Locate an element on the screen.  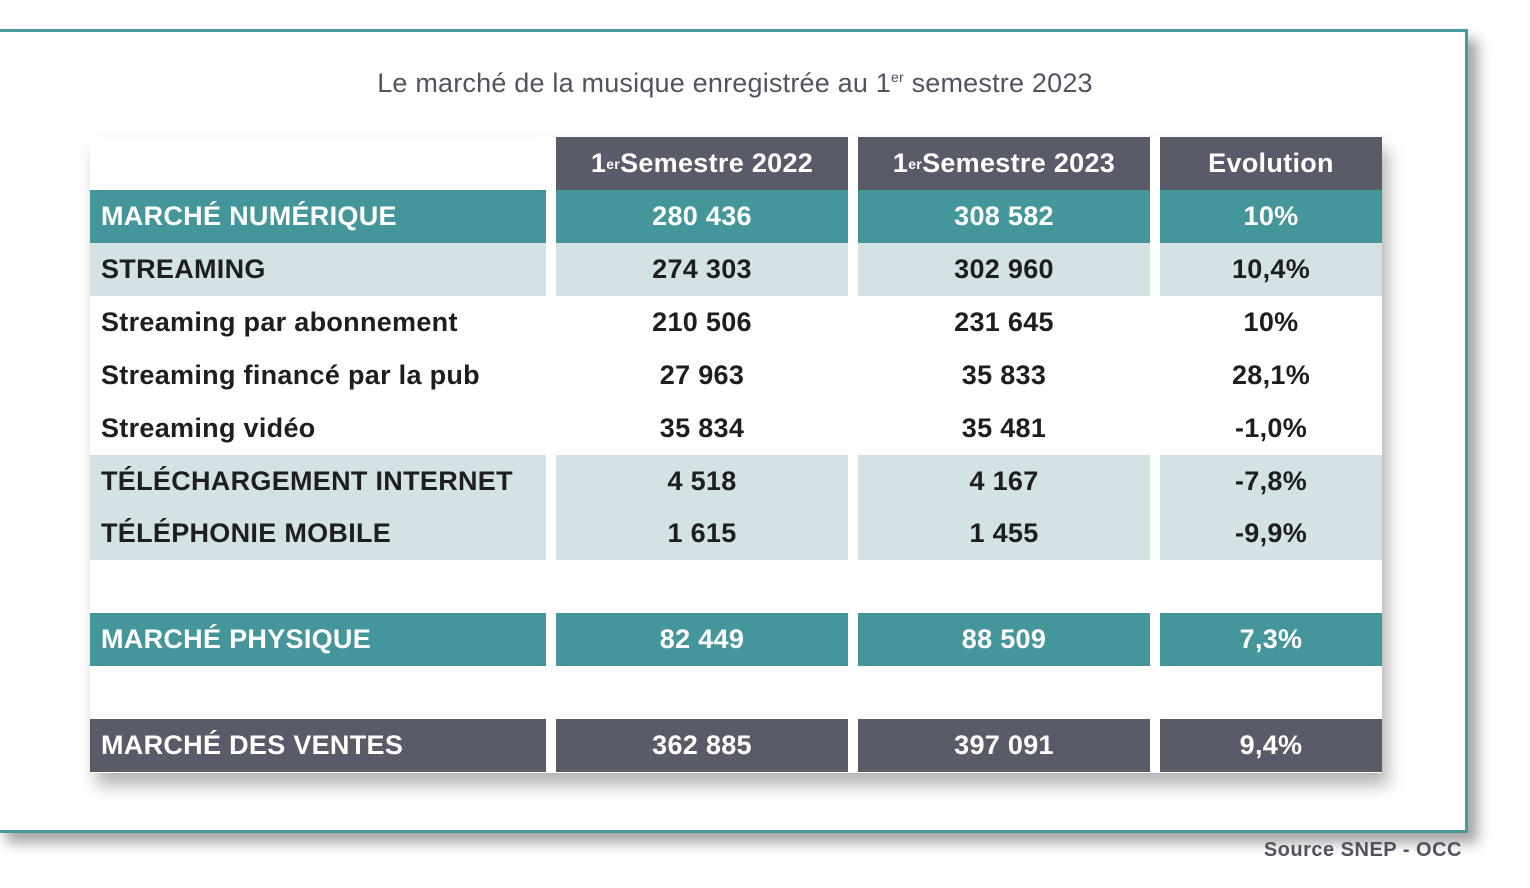
table-cell: 88 509 is located at coordinates (1004, 639).